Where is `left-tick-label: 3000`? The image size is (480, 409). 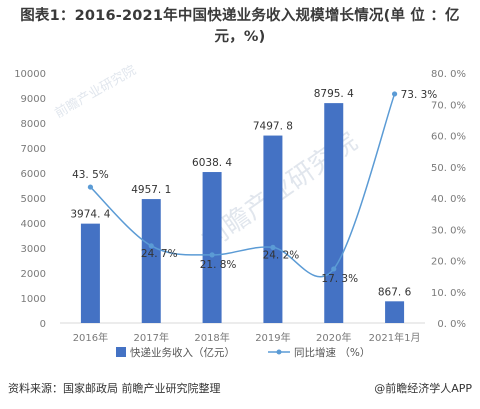 left-tick-label: 3000 is located at coordinates (33, 249).